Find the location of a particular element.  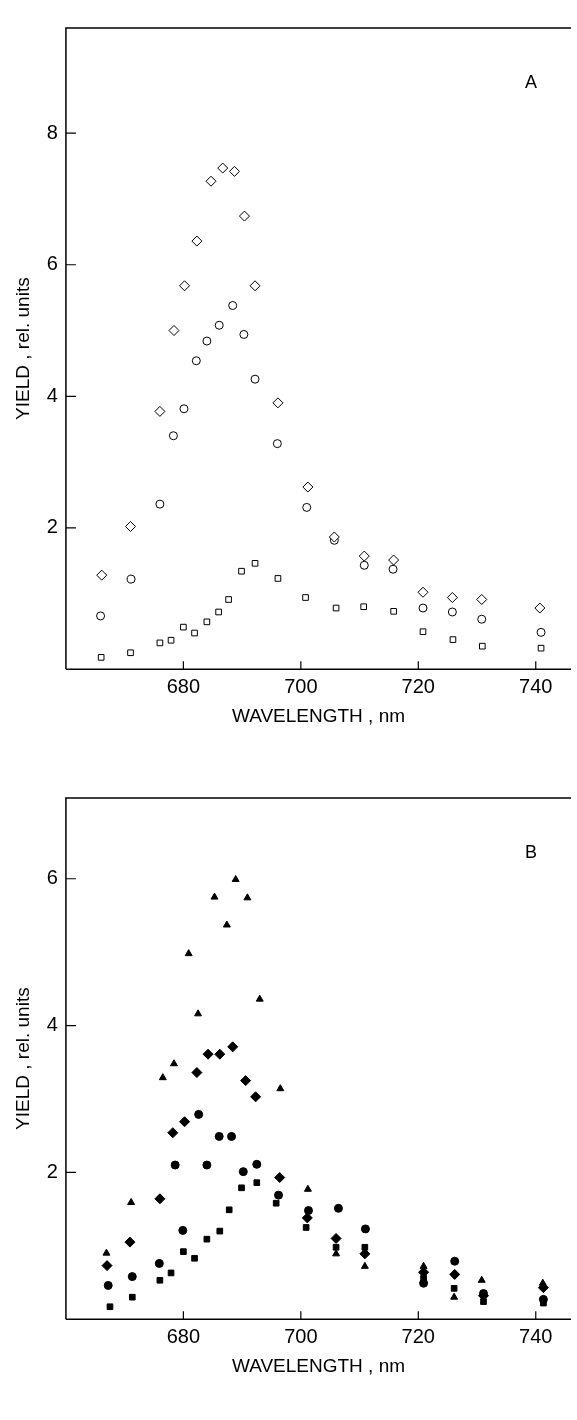

annotation: A is located at coordinates (531, 81).